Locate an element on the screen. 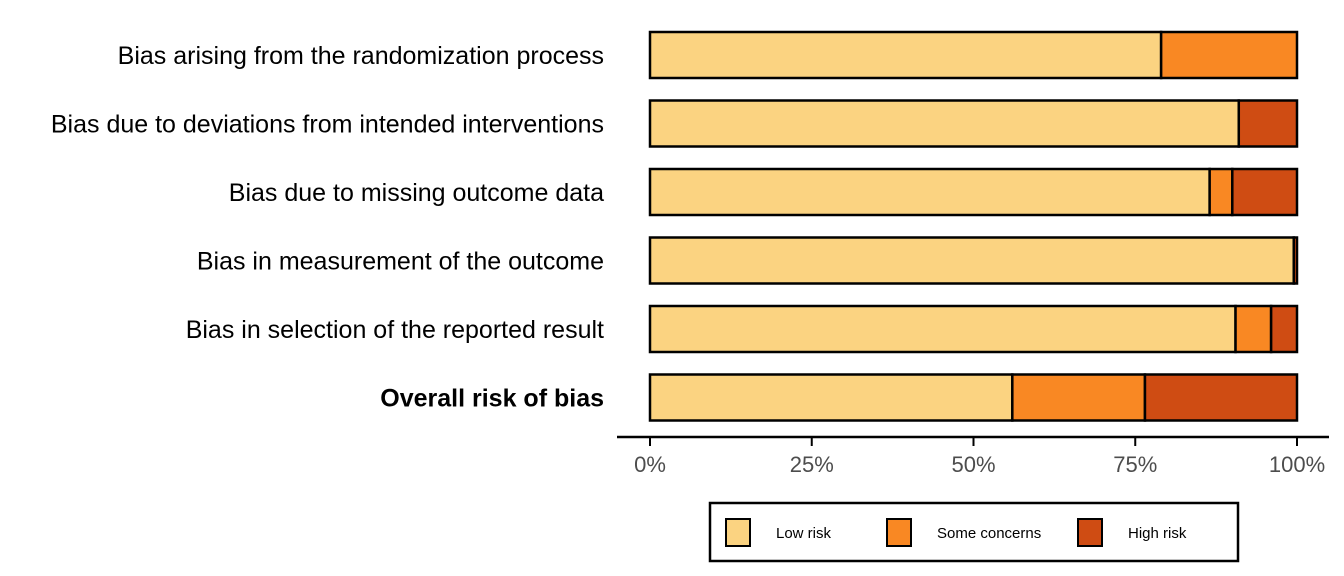  category-label: Bias in measurement of the outcome is located at coordinates (400, 262).